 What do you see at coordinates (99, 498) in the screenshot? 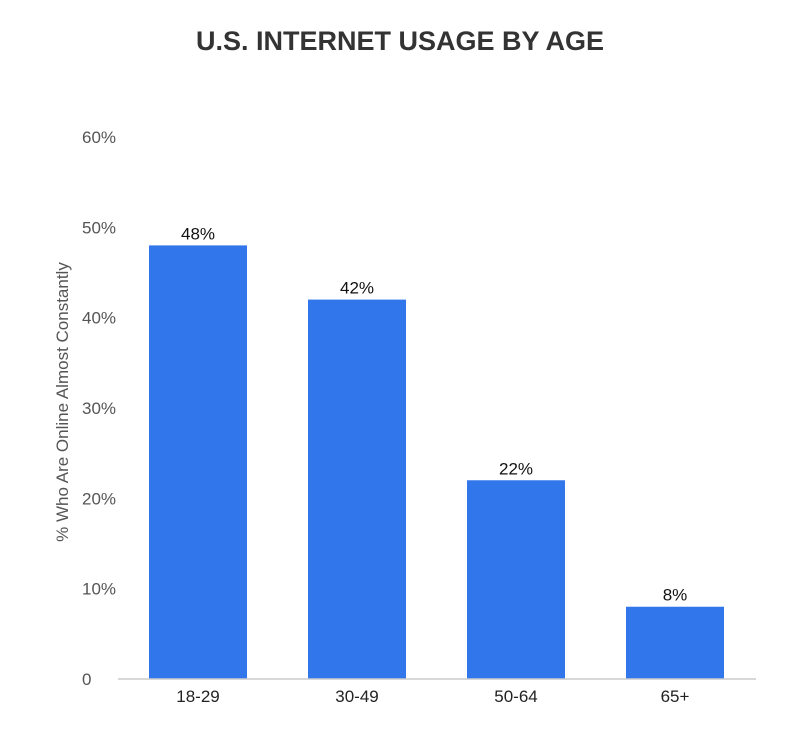
I see `y-tick-label: 20%` at bounding box center [99, 498].